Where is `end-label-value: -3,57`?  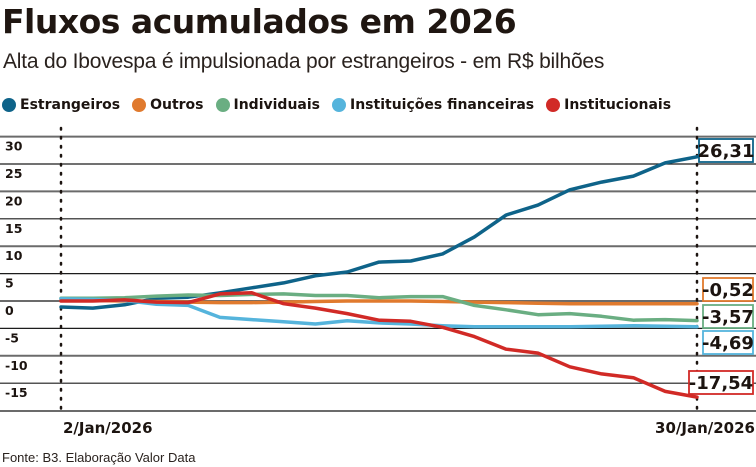 end-label-value: -3,57 is located at coordinates (728, 317).